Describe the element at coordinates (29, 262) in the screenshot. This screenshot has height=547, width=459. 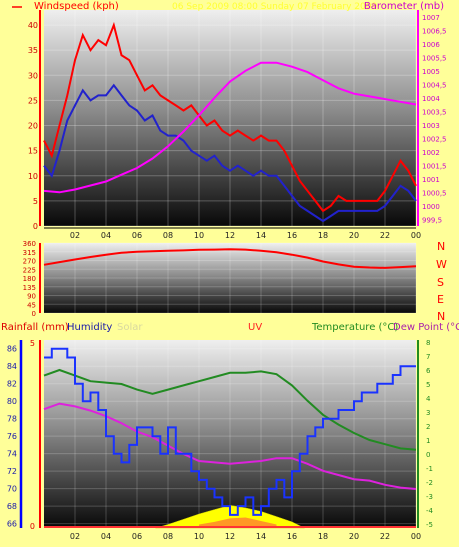
I see `direction-y-tick-label: 270` at that location.